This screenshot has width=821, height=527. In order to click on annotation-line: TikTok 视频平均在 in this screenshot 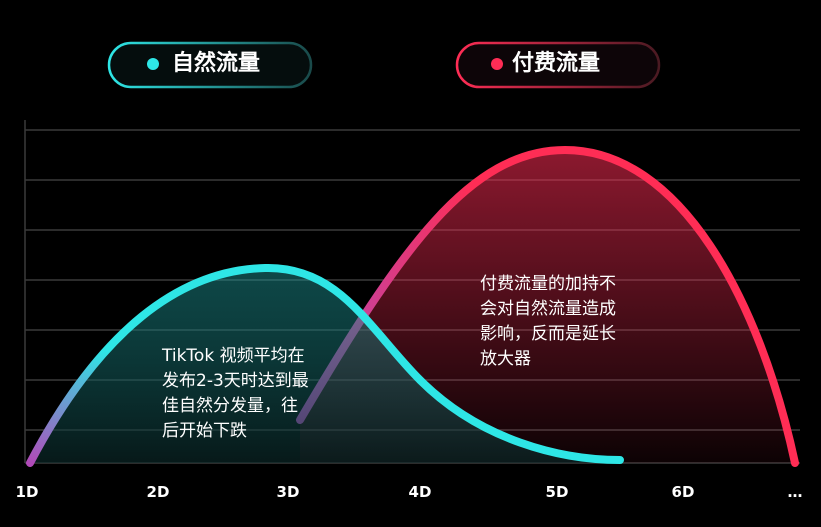, I will do `click(233, 356)`.